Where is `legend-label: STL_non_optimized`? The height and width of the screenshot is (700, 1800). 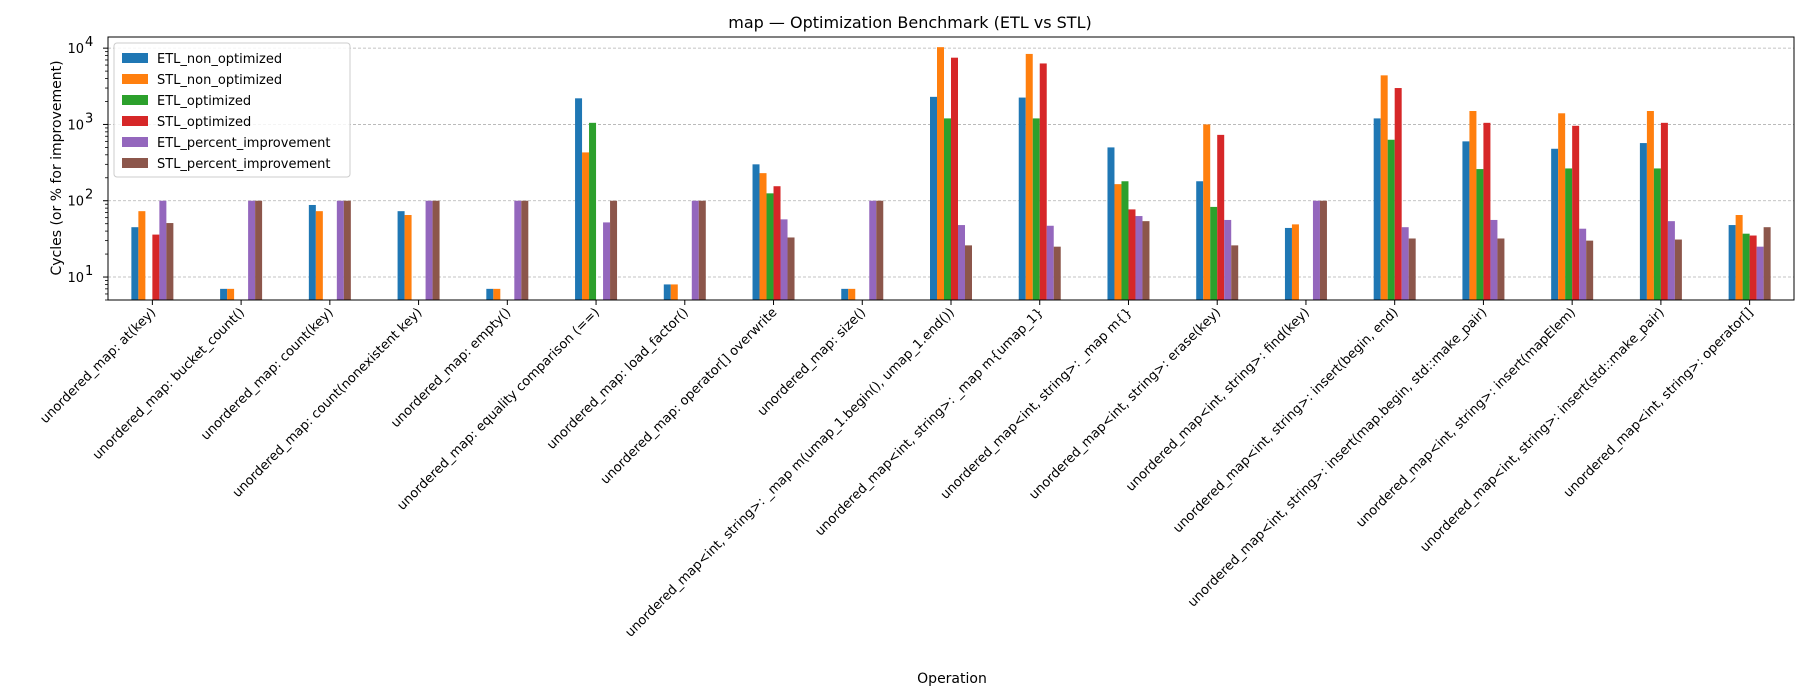 legend-label: STL_non_optimized is located at coordinates (219, 80).